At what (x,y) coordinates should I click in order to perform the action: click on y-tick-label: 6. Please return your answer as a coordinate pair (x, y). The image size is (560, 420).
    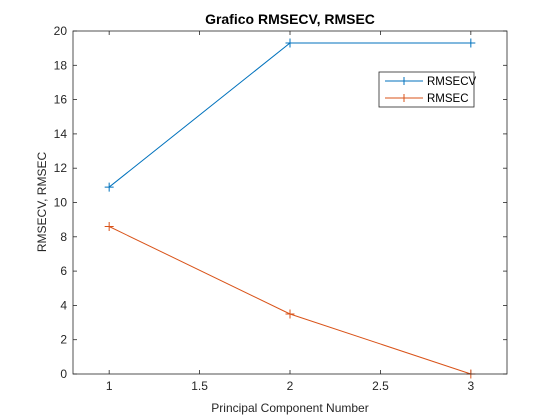
    Looking at the image, I should click on (63, 271).